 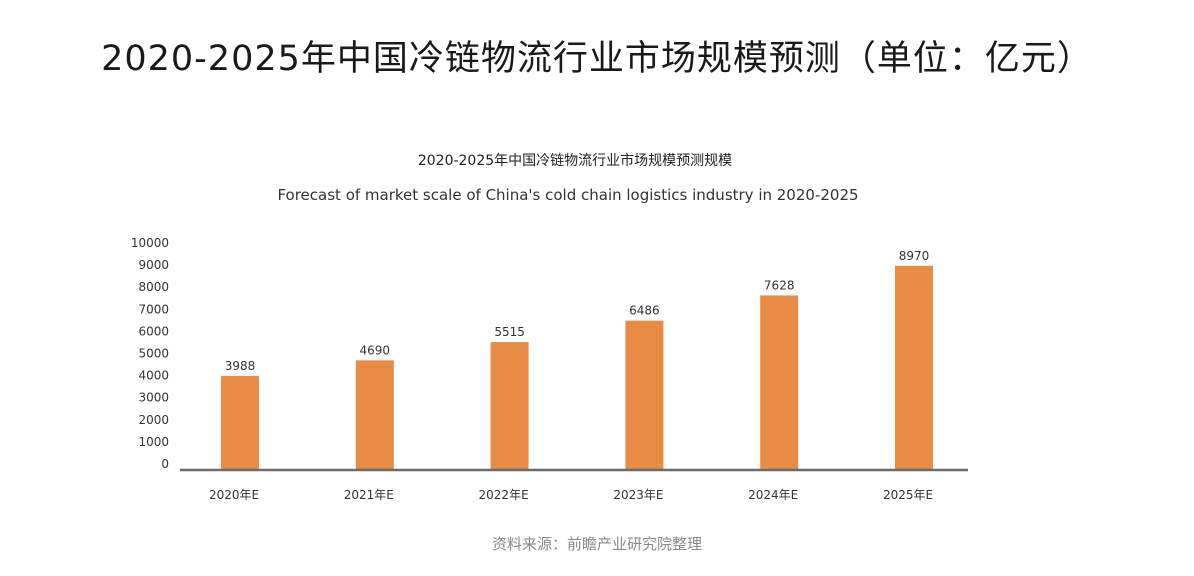 What do you see at coordinates (369, 495) in the screenshot?
I see `x-tick-label: 2021年E` at bounding box center [369, 495].